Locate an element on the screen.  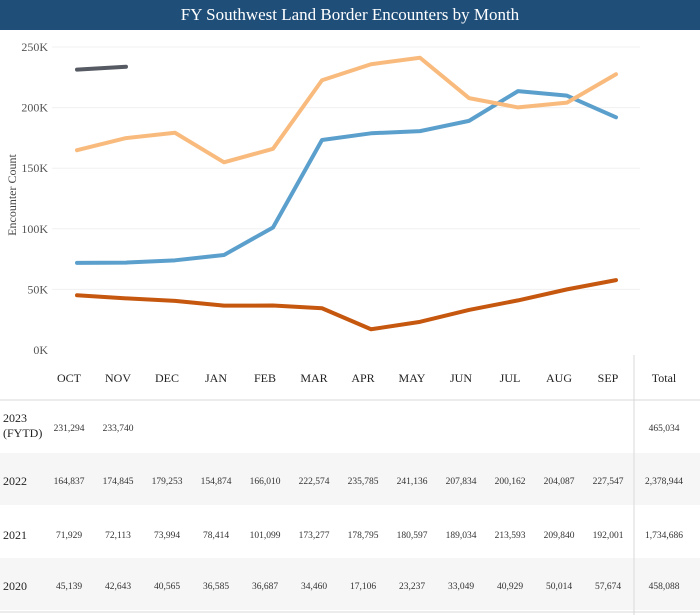
data-label: 154,874 is located at coordinates (216, 482).